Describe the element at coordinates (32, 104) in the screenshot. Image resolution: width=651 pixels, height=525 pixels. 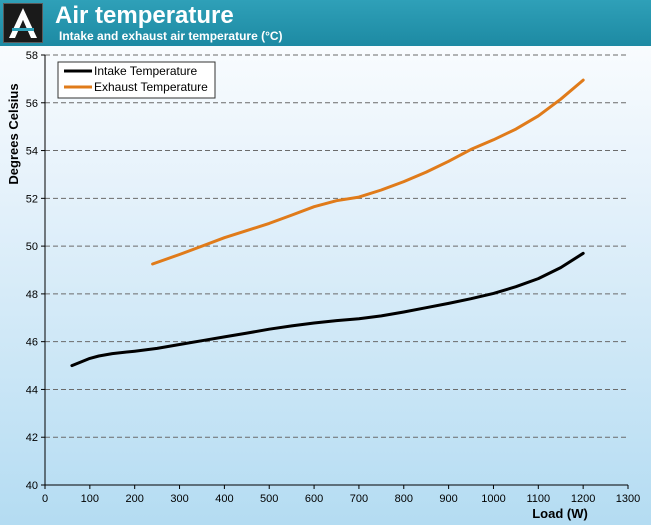
I see `y-tick-label: 56` at that location.